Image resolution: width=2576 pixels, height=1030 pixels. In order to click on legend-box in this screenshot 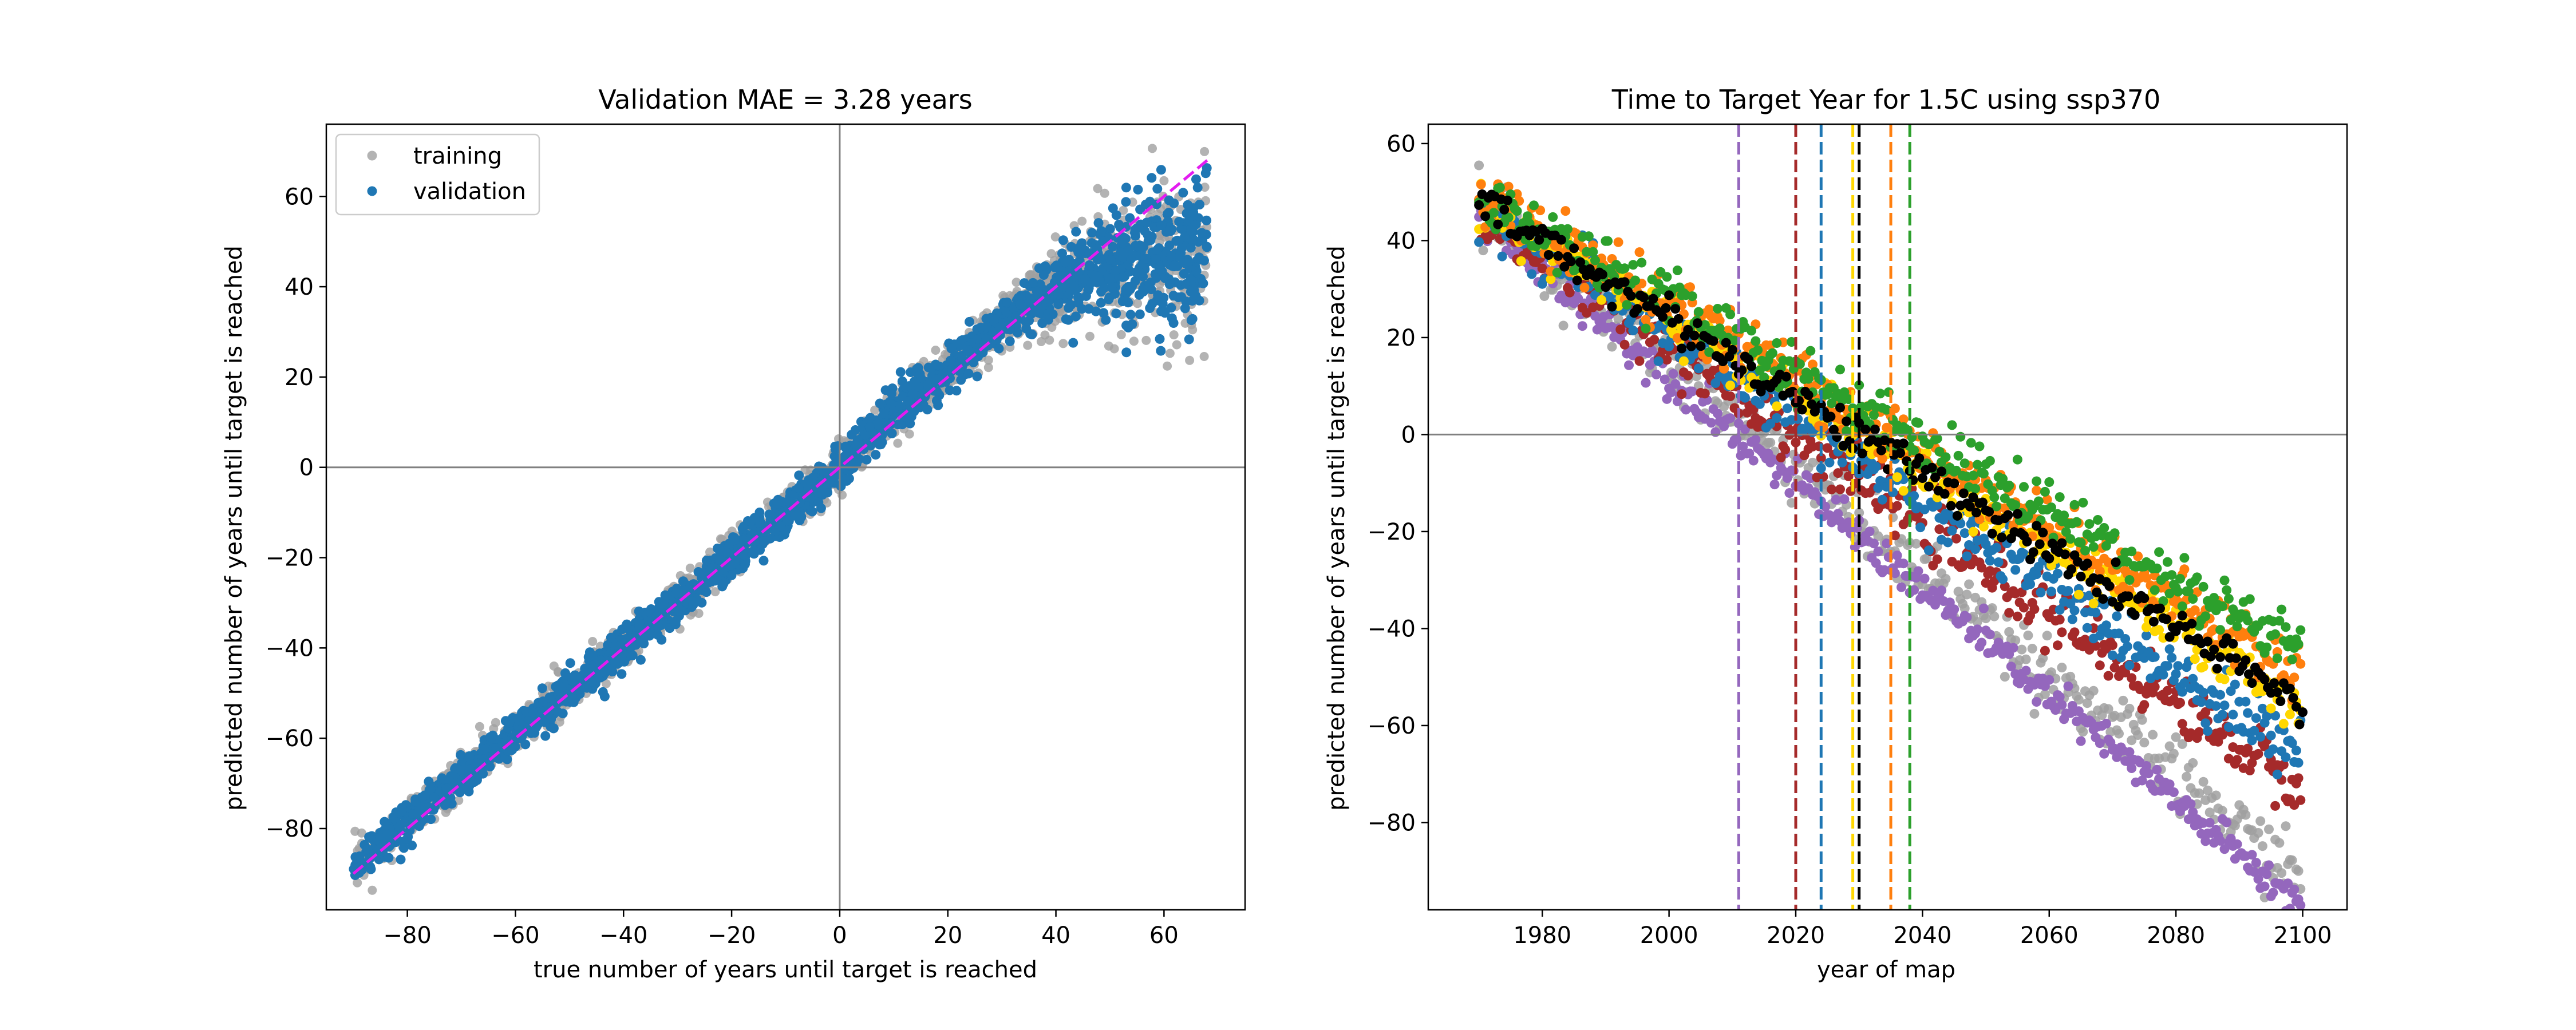, I will do `click(437, 174)`.